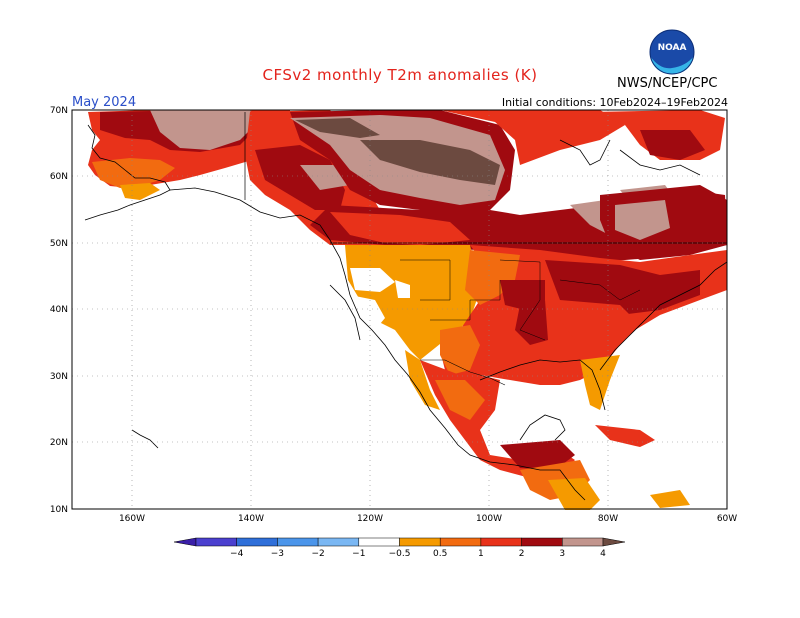 This screenshot has width=800, height=618. I want to click on agency-label: NWS/NCEP/CPC, so click(667, 83).